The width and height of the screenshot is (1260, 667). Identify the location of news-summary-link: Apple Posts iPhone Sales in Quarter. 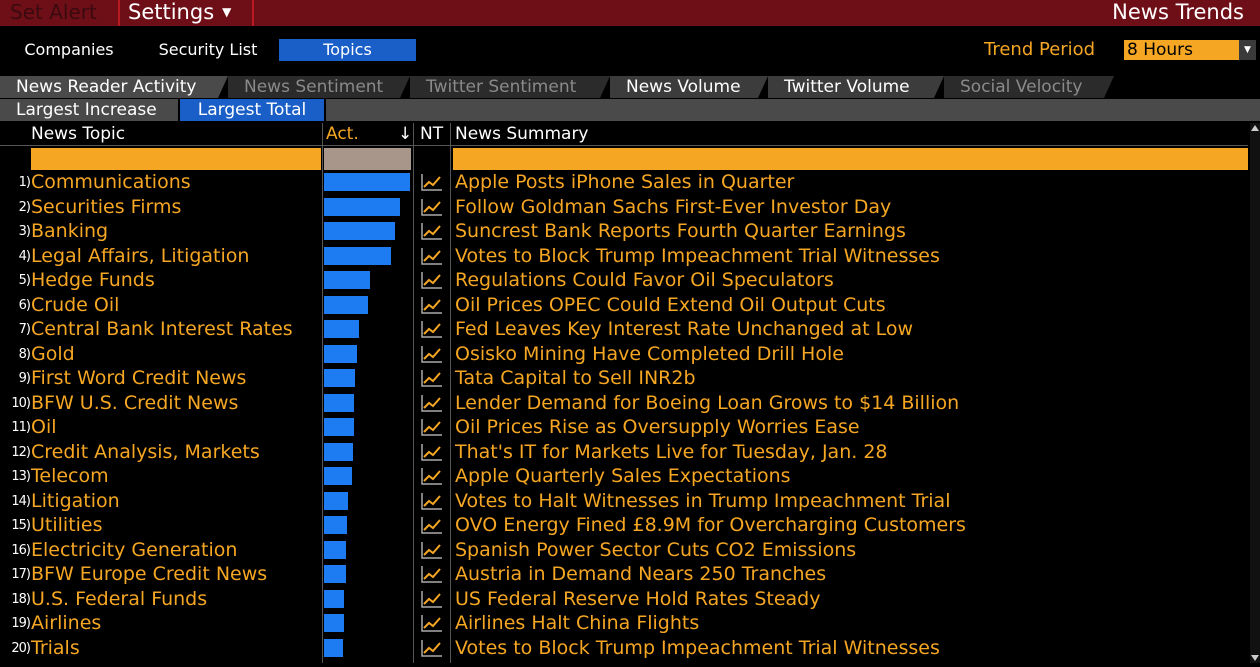
(625, 182).